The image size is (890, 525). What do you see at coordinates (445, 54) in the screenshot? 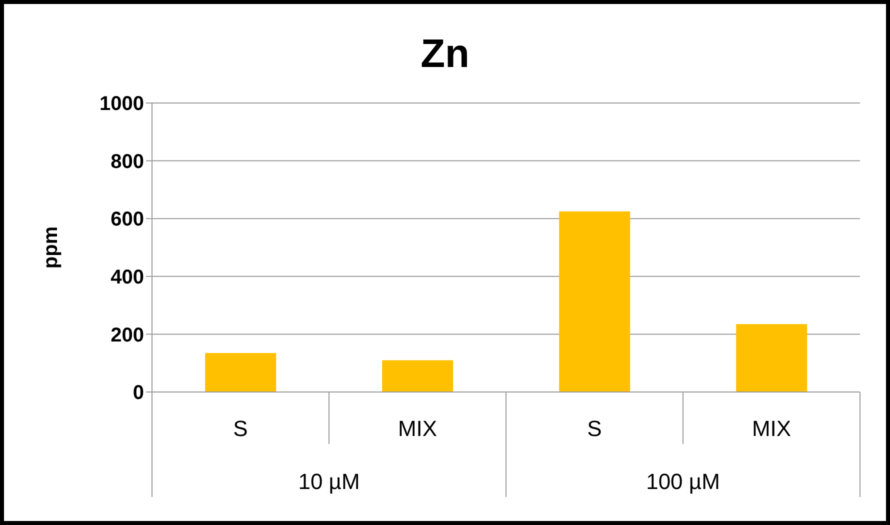
I see `chart-title: Zn` at bounding box center [445, 54].